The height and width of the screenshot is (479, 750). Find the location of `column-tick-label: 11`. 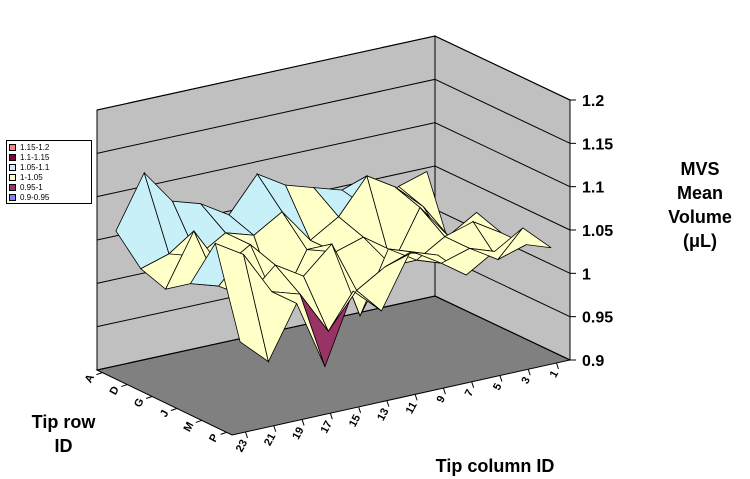

column-tick-label: 11 is located at coordinates (412, 408).